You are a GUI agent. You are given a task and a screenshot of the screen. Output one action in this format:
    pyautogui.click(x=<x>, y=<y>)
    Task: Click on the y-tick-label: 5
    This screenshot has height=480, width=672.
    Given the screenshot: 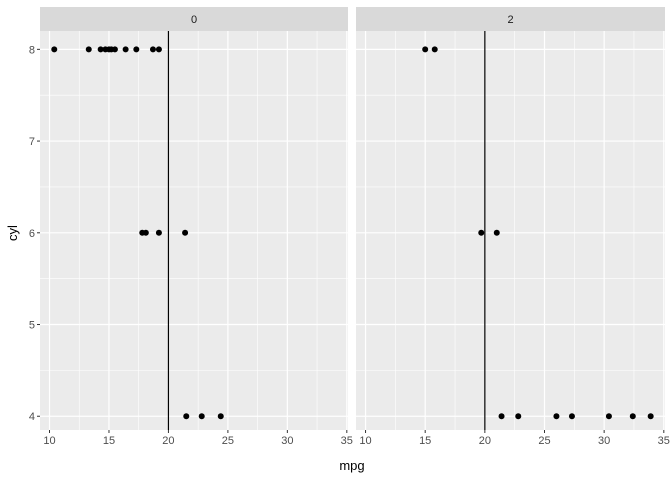 What is the action you would take?
    pyautogui.click(x=32, y=326)
    